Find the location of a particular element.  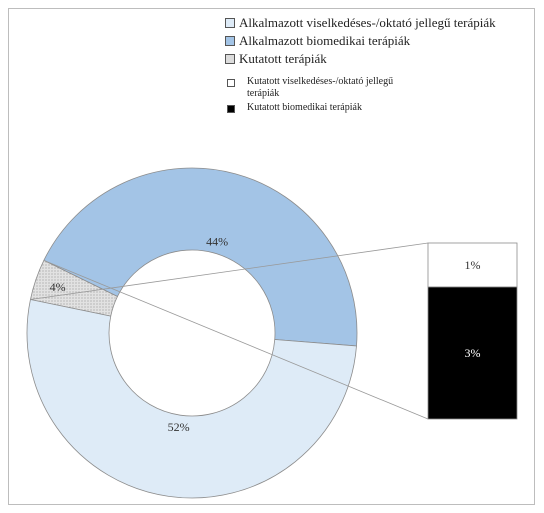

slice-data-label: 44% is located at coordinates (217, 241).